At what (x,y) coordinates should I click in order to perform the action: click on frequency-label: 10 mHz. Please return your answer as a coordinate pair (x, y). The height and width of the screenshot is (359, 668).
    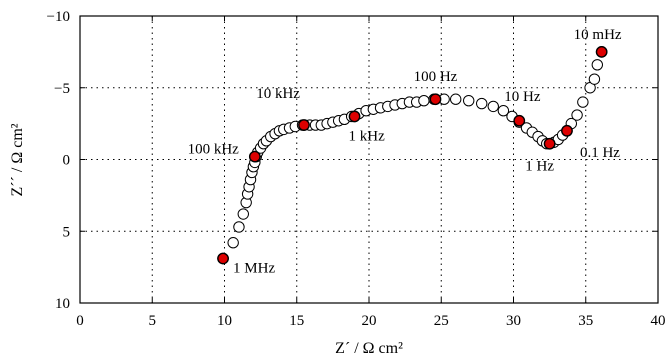
    Looking at the image, I should click on (598, 35).